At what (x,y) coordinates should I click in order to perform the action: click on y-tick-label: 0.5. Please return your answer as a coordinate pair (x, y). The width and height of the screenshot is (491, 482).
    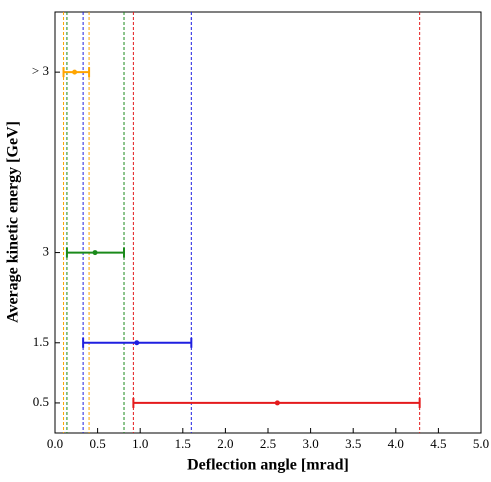
    Looking at the image, I should click on (41, 401).